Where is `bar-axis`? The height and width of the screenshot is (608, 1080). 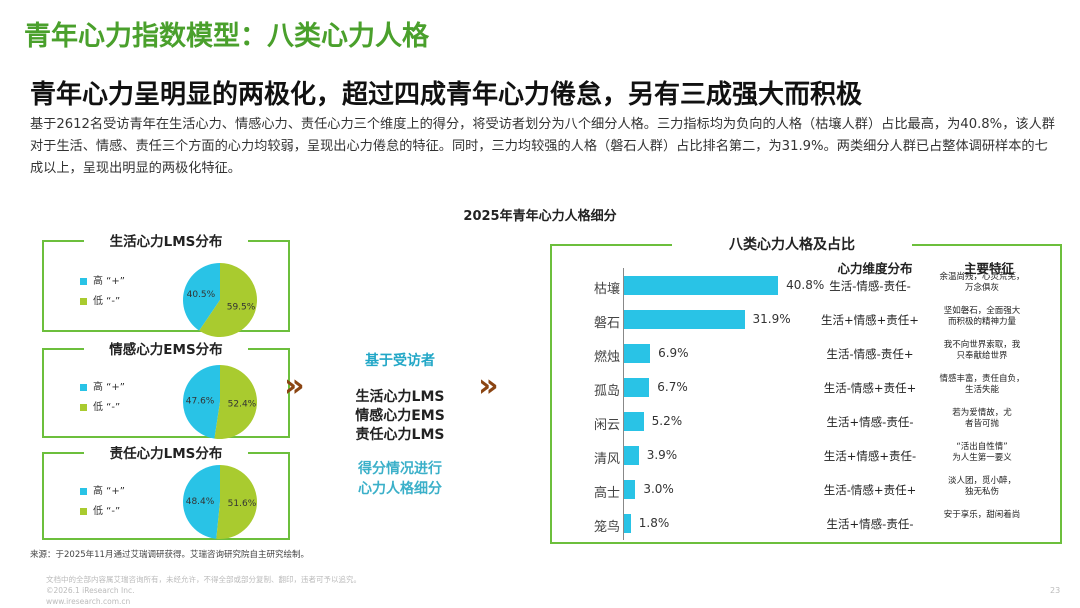 bar-axis is located at coordinates (623, 404).